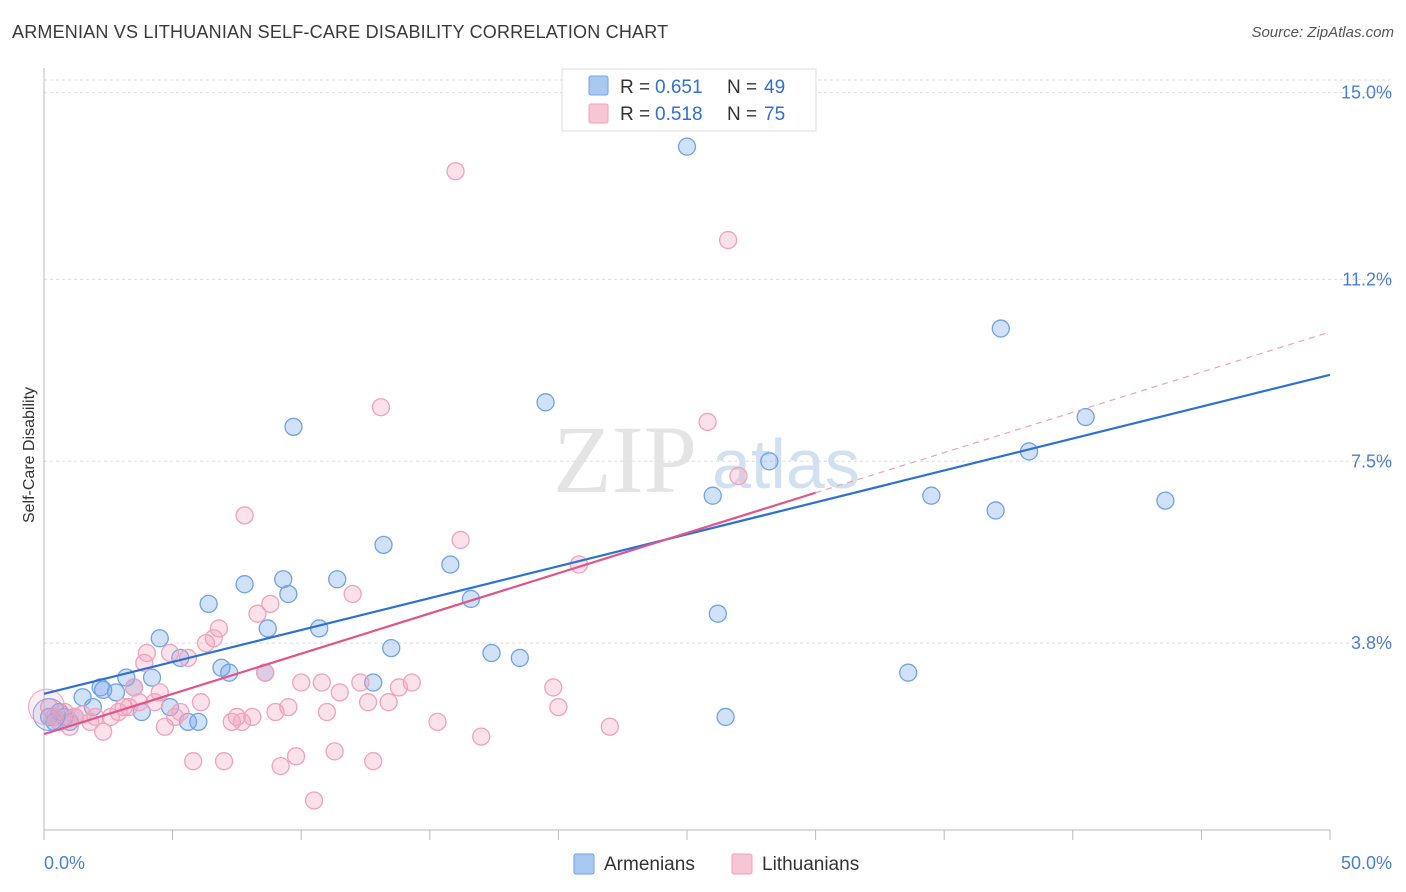  I want to click on legend-r-label-lithuanians: R =, so click(635, 114).